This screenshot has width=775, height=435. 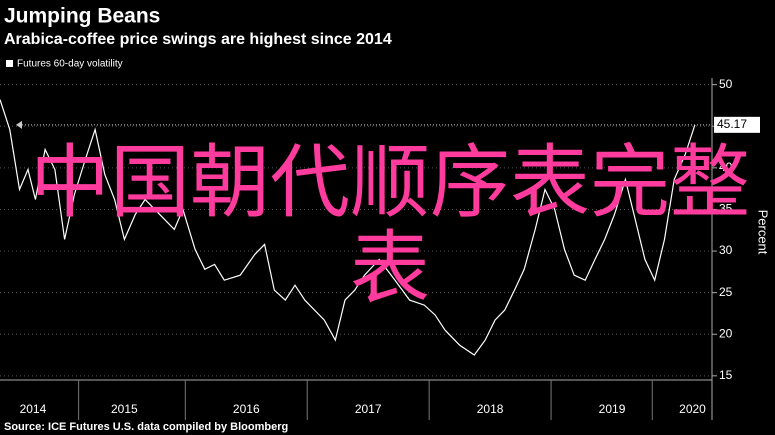 What do you see at coordinates (763, 232) in the screenshot?
I see `y-axis-title: Percent` at bounding box center [763, 232].